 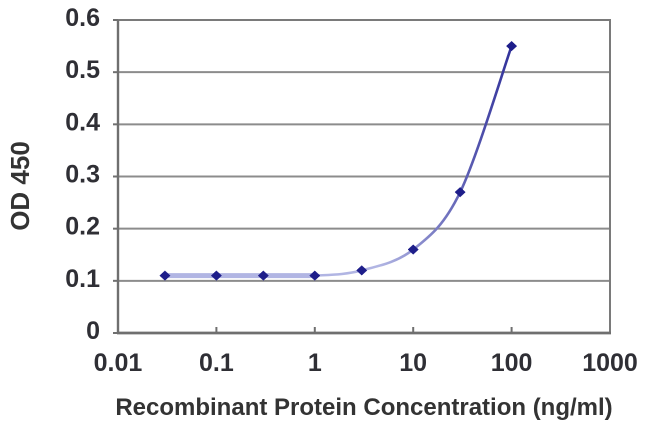 I want to click on y-tick-label: 0.6, so click(x=82, y=18).